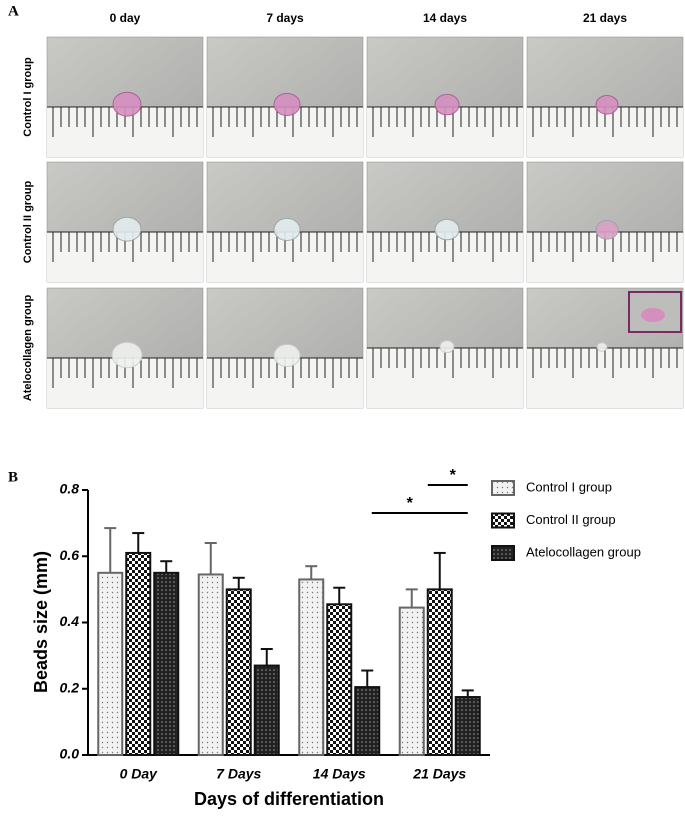  I want to click on y-tick-label: 0.6, so click(70, 555).